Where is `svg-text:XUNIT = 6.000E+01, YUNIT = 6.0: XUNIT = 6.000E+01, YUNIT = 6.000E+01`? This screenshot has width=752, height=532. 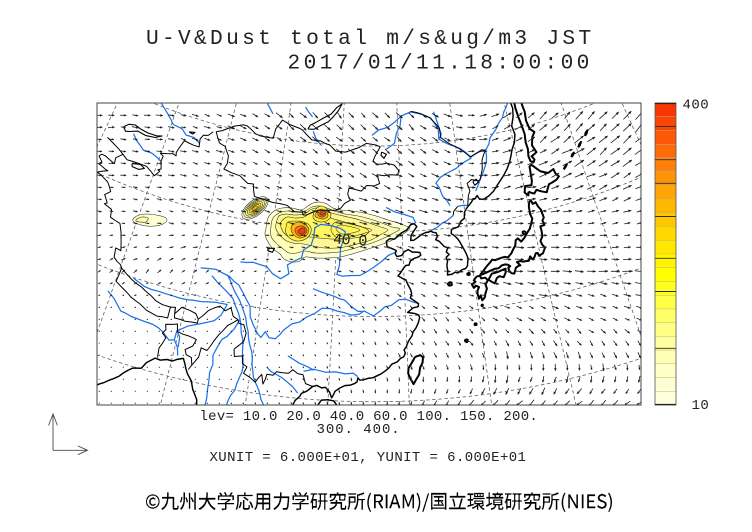
svg-text:XUNIT = 6.000E+01, YUNIT = 6.0: XUNIT = 6.000E+01, YUNIT = 6.000E+01 is located at coordinates (368, 458).